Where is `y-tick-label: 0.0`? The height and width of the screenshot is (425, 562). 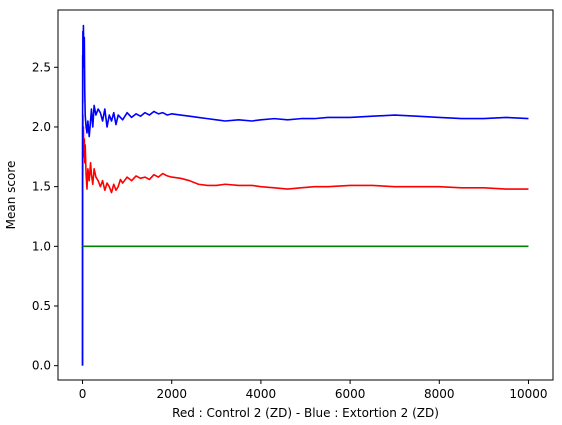 y-tick-label: 0.0 is located at coordinates (41, 366).